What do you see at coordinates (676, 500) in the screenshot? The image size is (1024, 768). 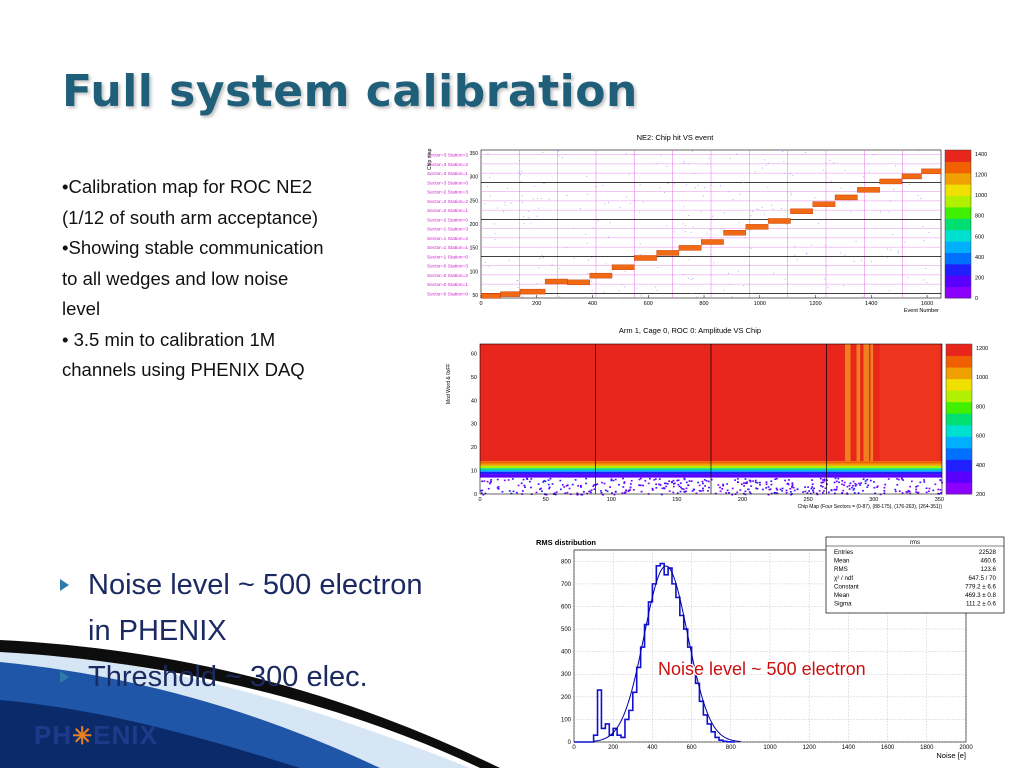 I see `x-tick-label: 150` at bounding box center [676, 500].